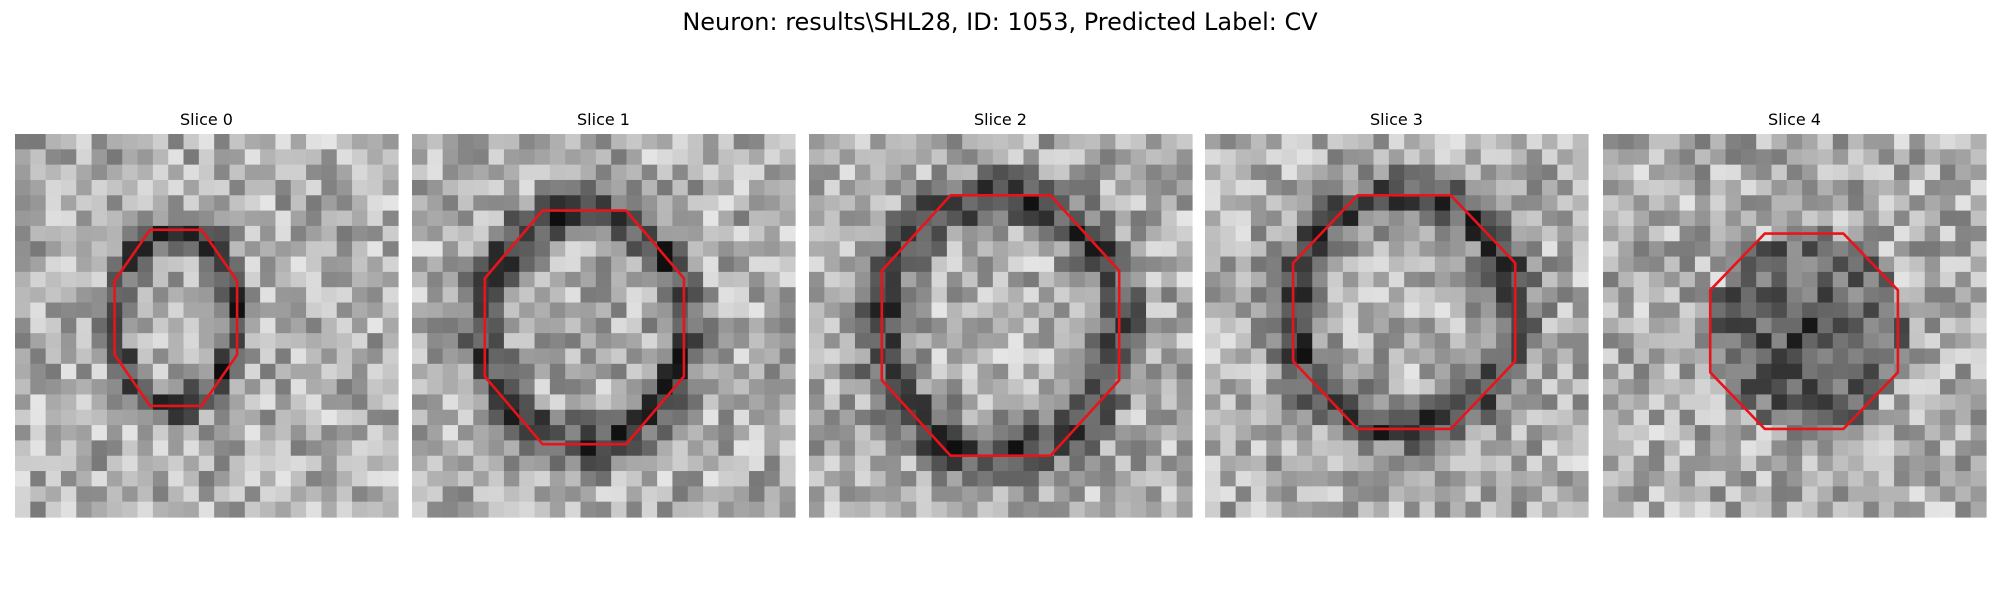  I want to click on contour, so click(1804, 331).